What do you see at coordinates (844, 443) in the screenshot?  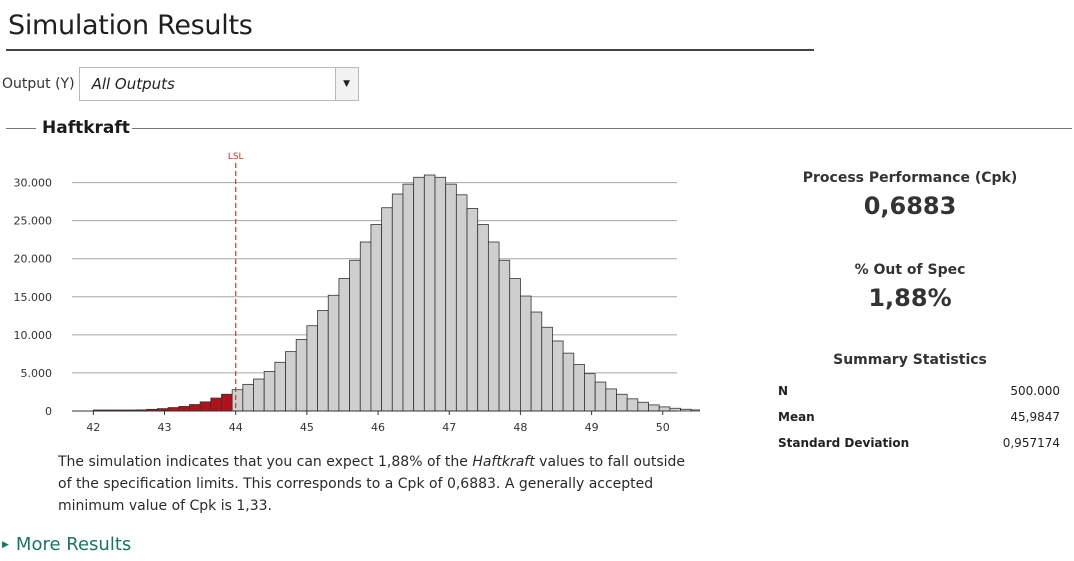 I see `stats-key: Standard Deviation` at bounding box center [844, 443].